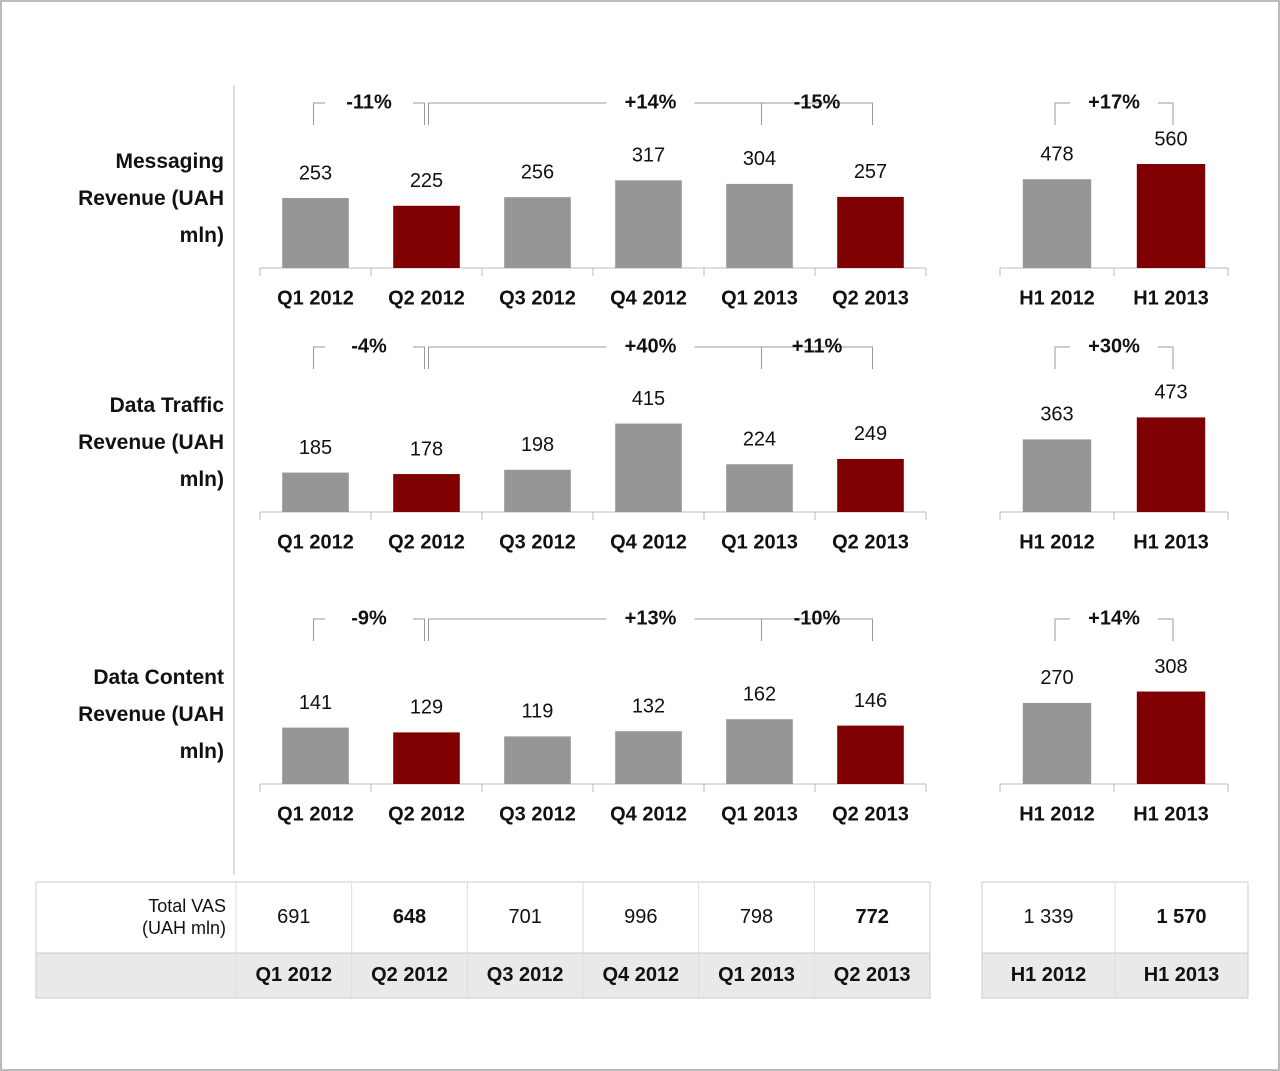 Image resolution: width=1280 pixels, height=1071 pixels. Describe the element at coordinates (409, 917) in the screenshot. I see `table-value: 648` at that location.